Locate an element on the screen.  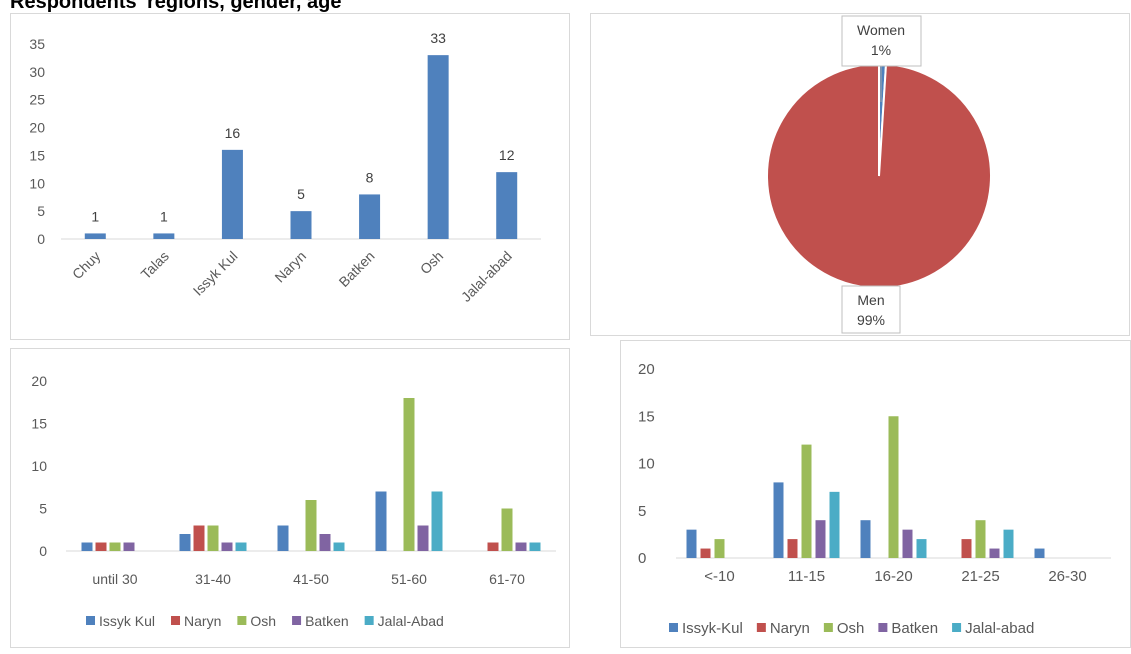
legend-swatch-naryn is located at coordinates (176, 620).